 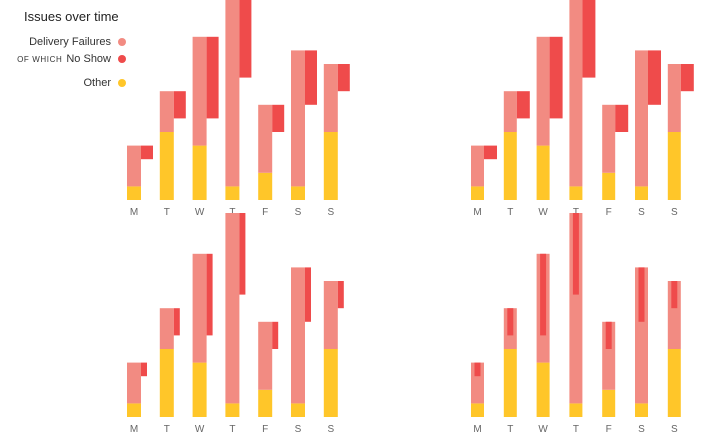 I want to click on legend-label-delivery: Delivery Failures, so click(x=70, y=42).